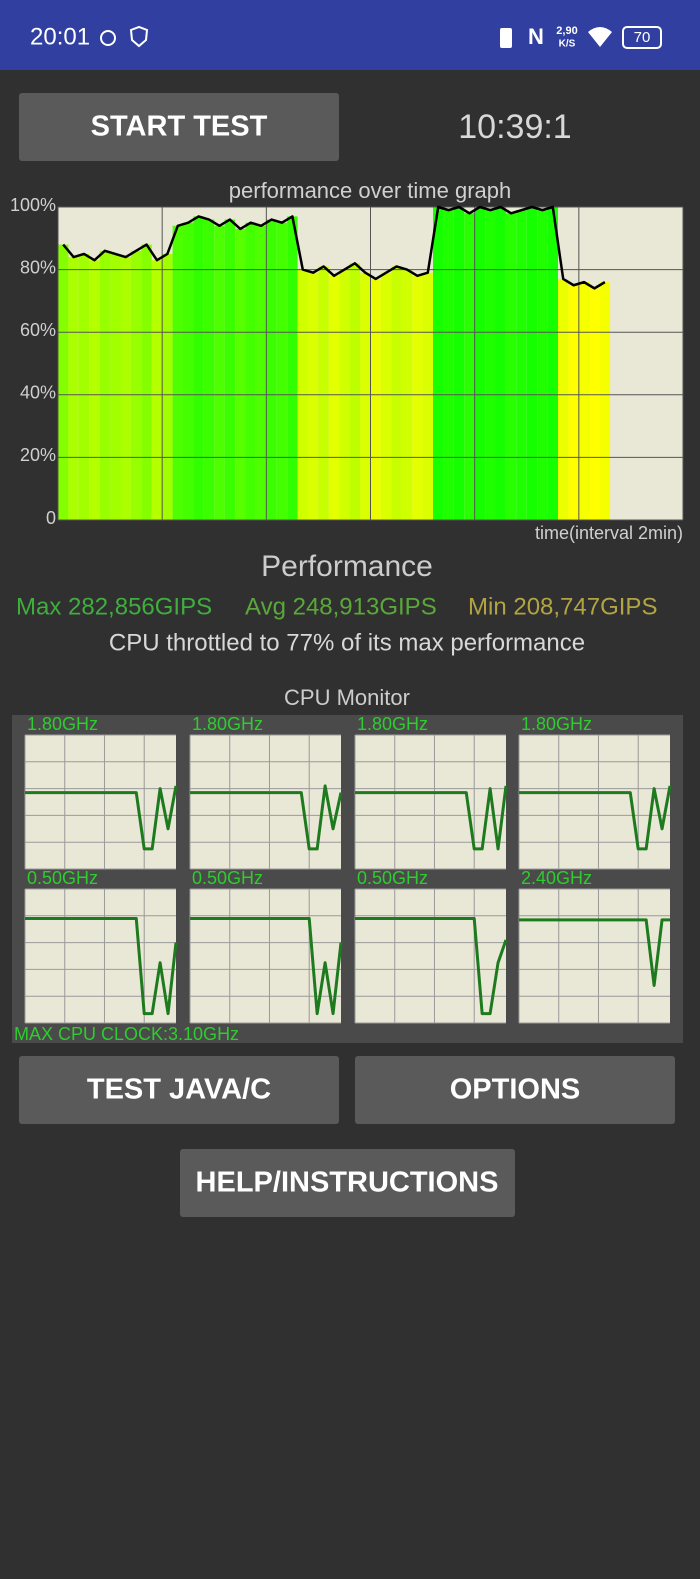  Describe the element at coordinates (341, 606) in the screenshot. I see `avg-score: Avg 248,913GIPS` at that location.